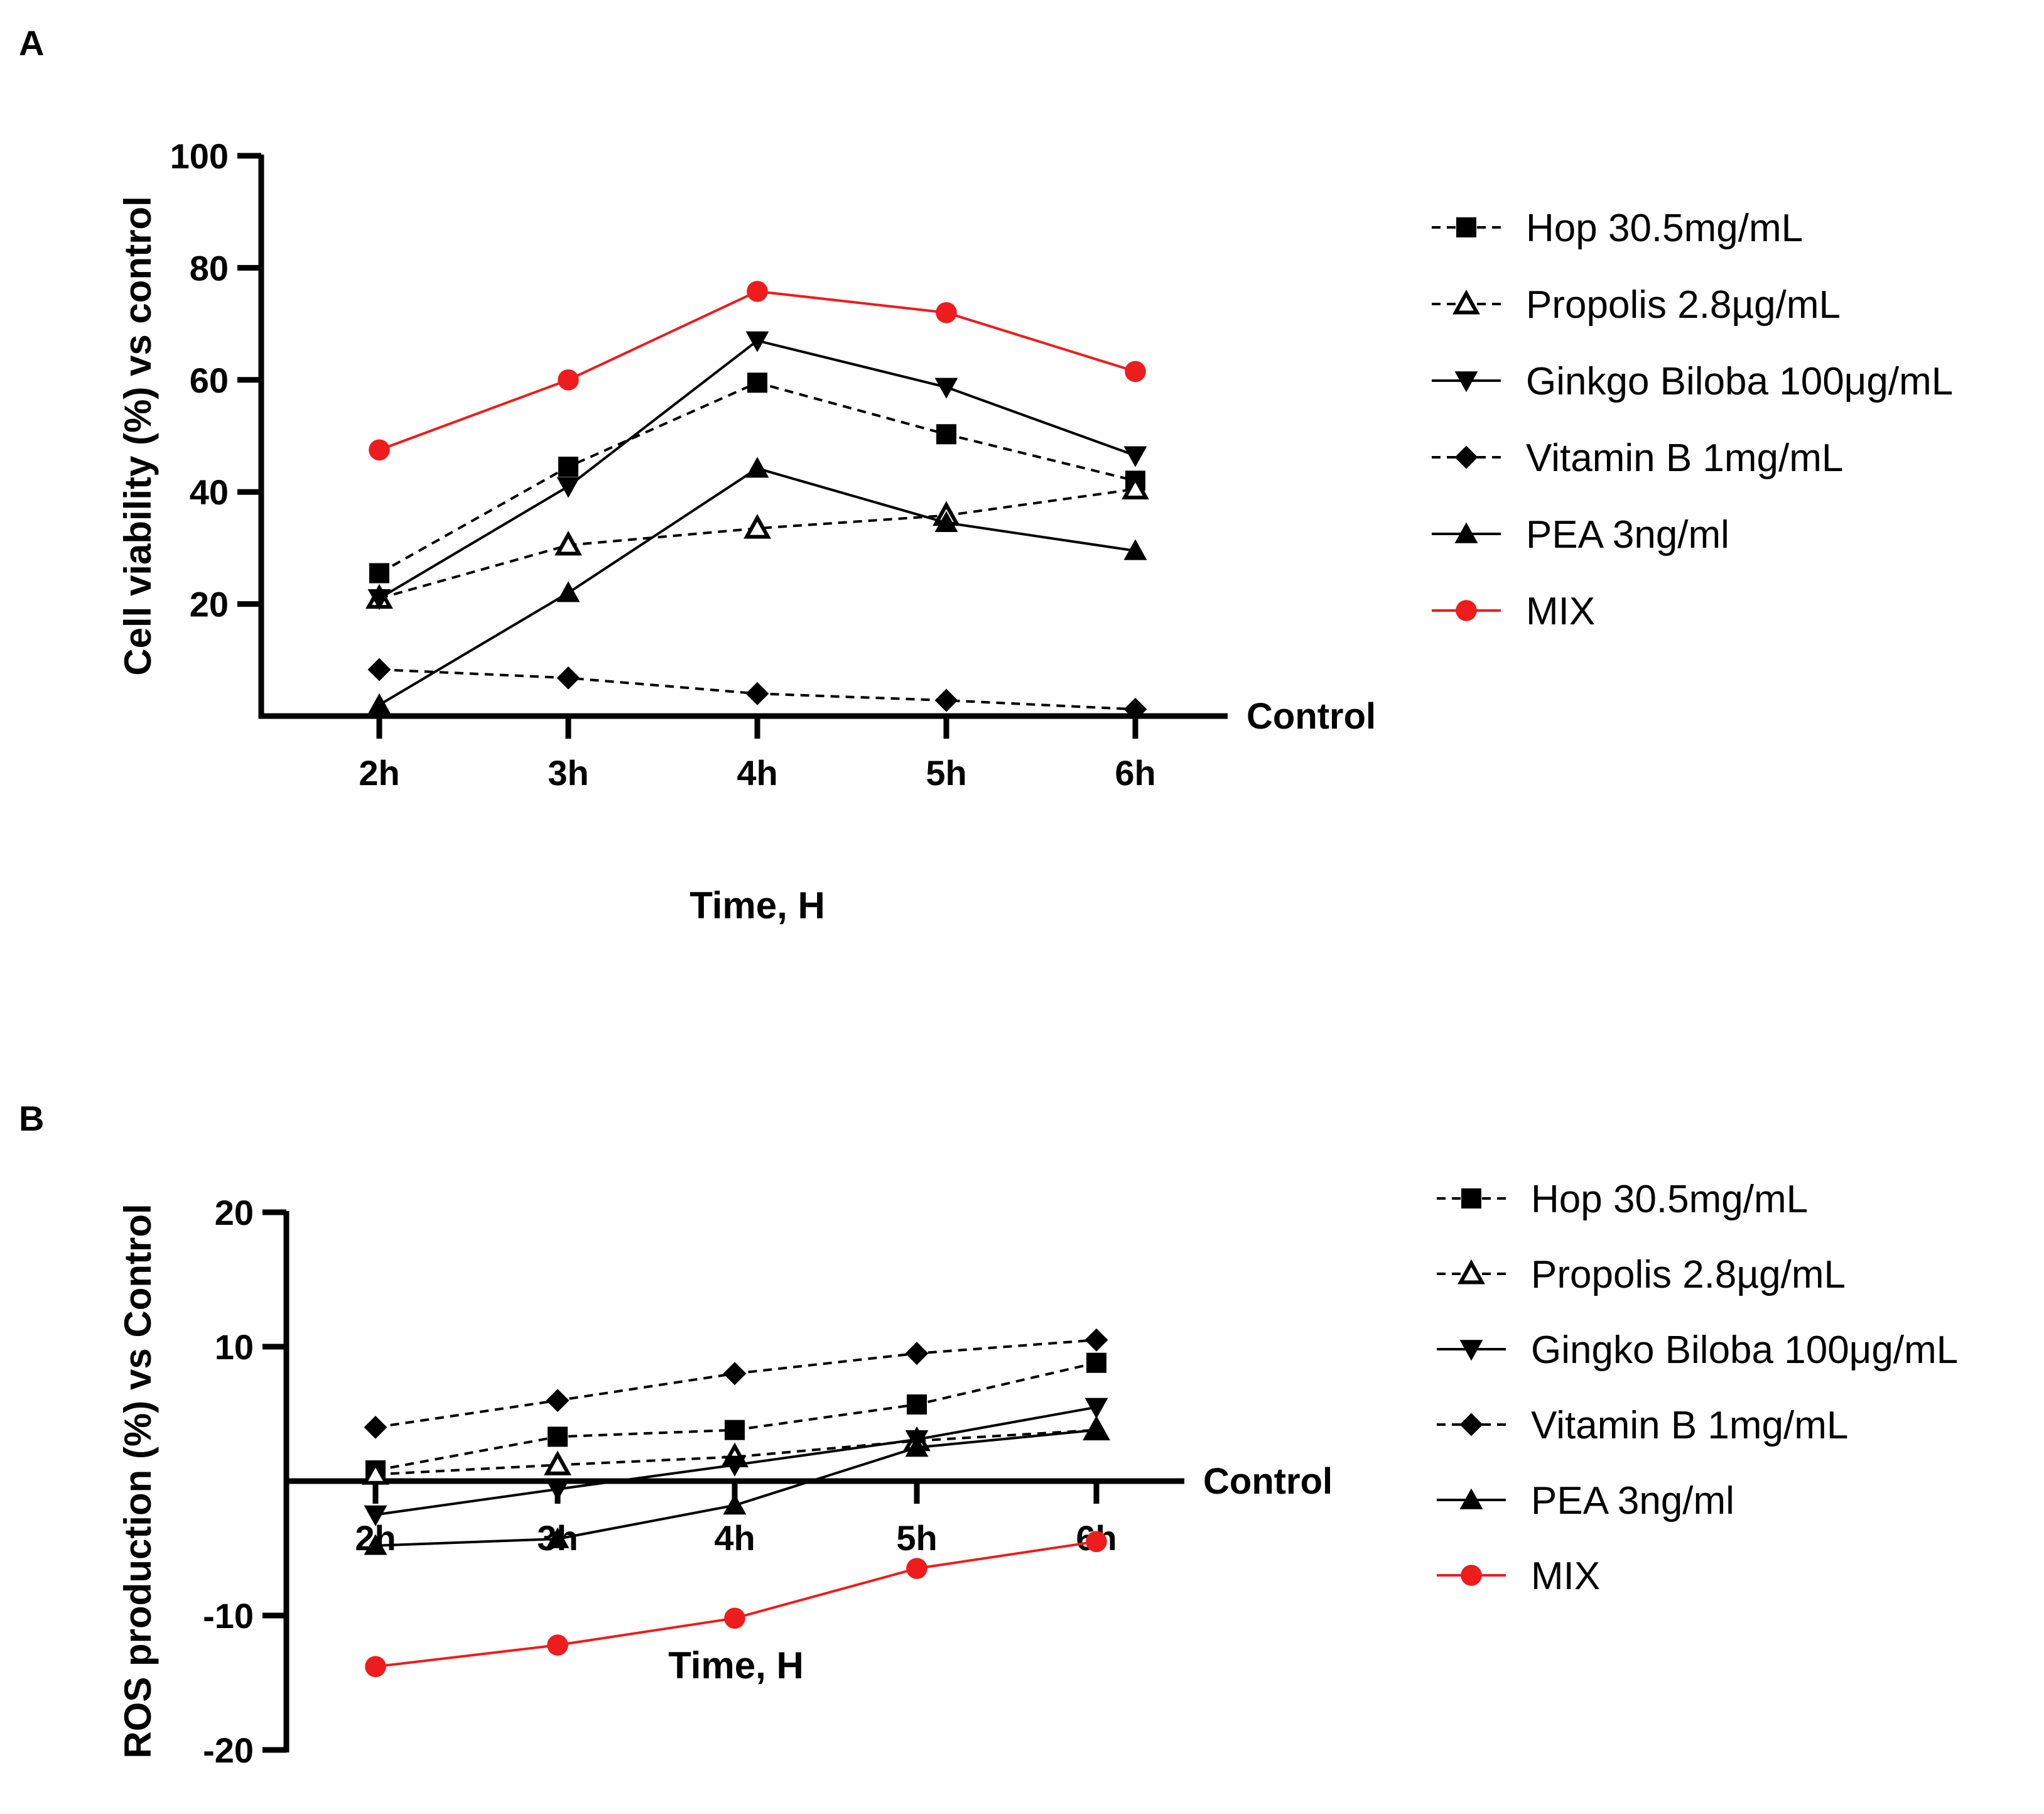  I want to click on y-tick-label: 40, so click(209, 492).